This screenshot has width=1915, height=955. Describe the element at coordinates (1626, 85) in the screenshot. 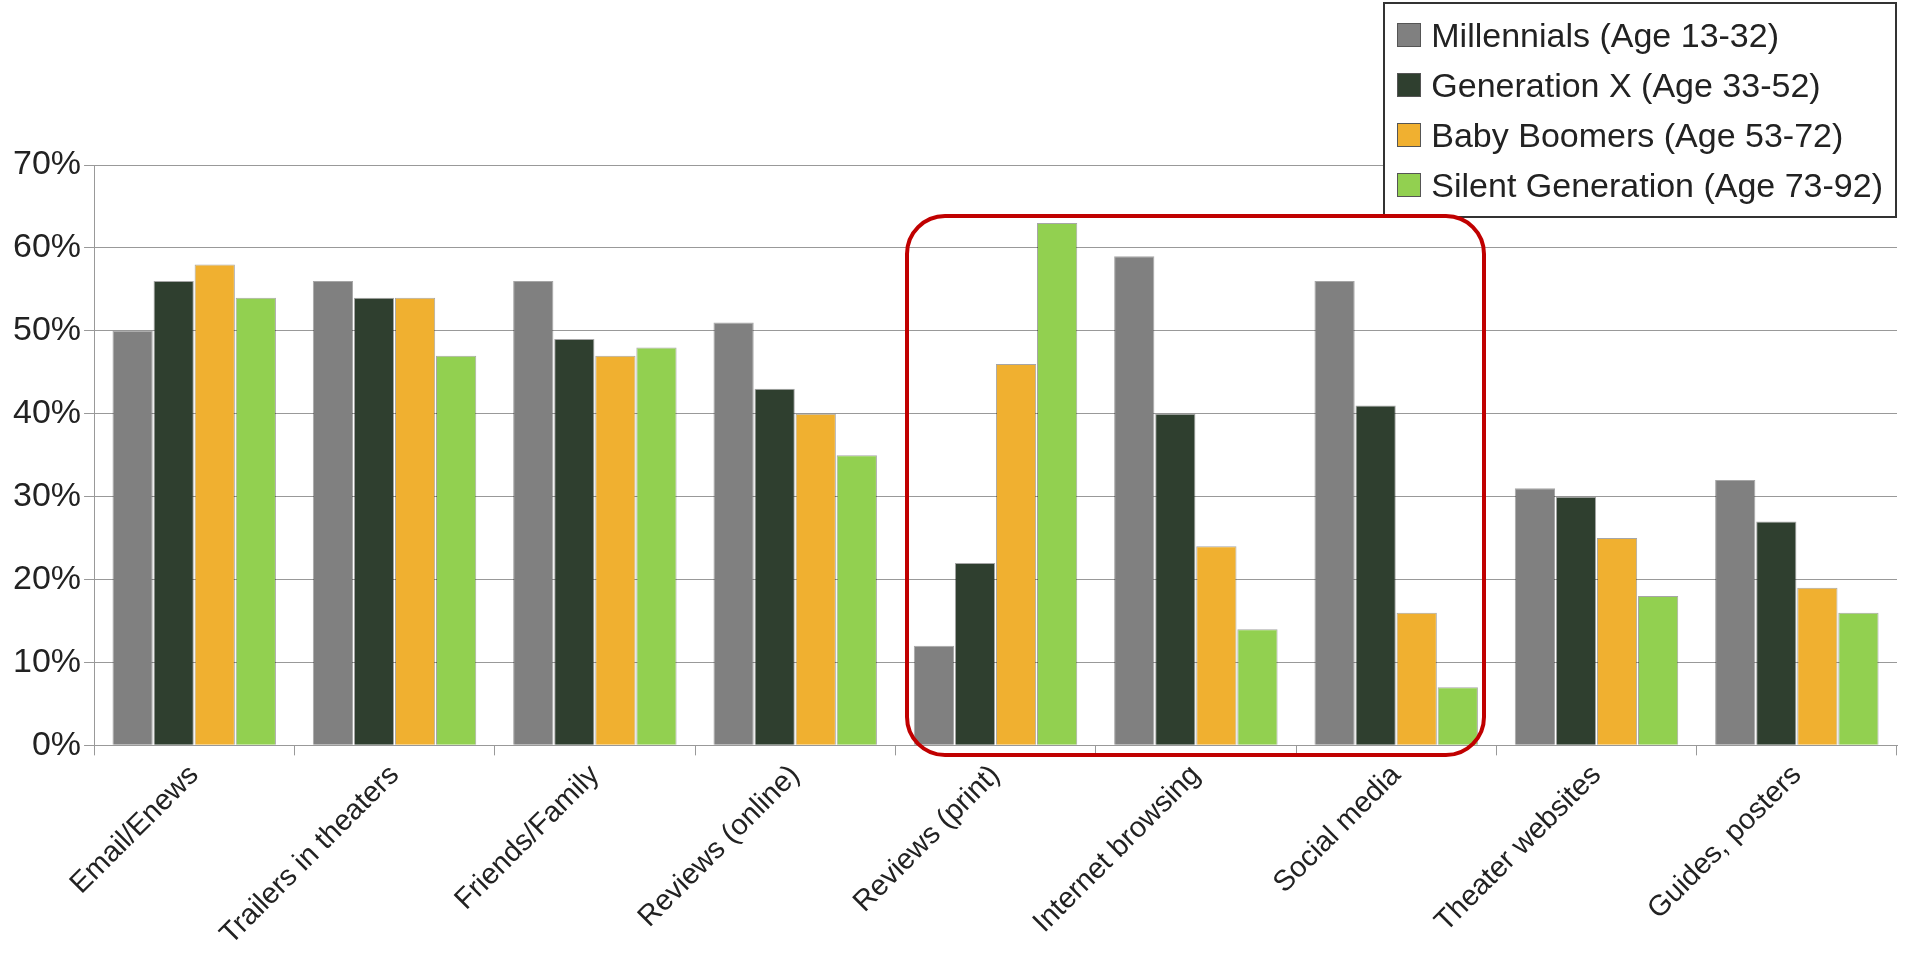

I see `legend-label: Generation X (Age 33-52)` at that location.